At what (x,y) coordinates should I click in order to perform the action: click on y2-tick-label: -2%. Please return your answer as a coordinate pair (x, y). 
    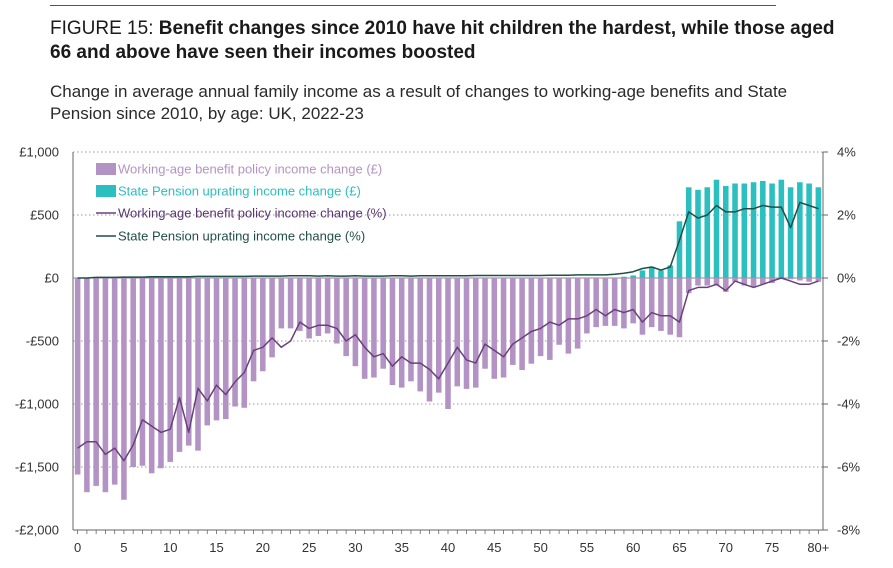
    Looking at the image, I should click on (849, 341).